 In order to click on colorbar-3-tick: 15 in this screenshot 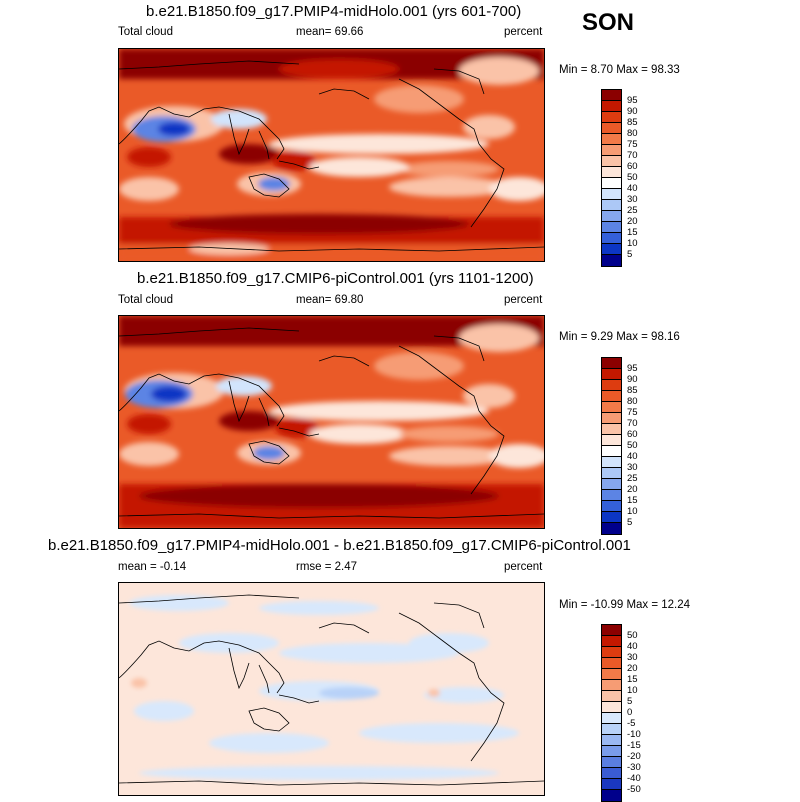, I will do `click(632, 679)`.